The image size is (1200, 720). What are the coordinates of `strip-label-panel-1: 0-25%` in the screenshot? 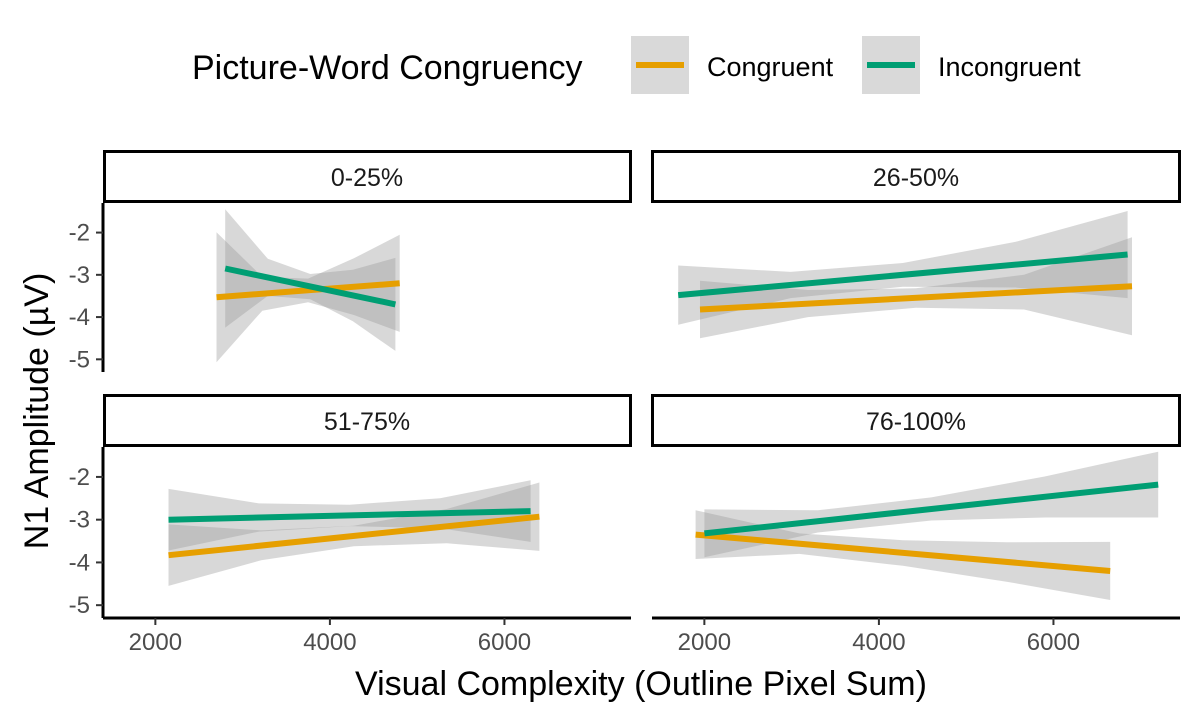 It's located at (367, 178).